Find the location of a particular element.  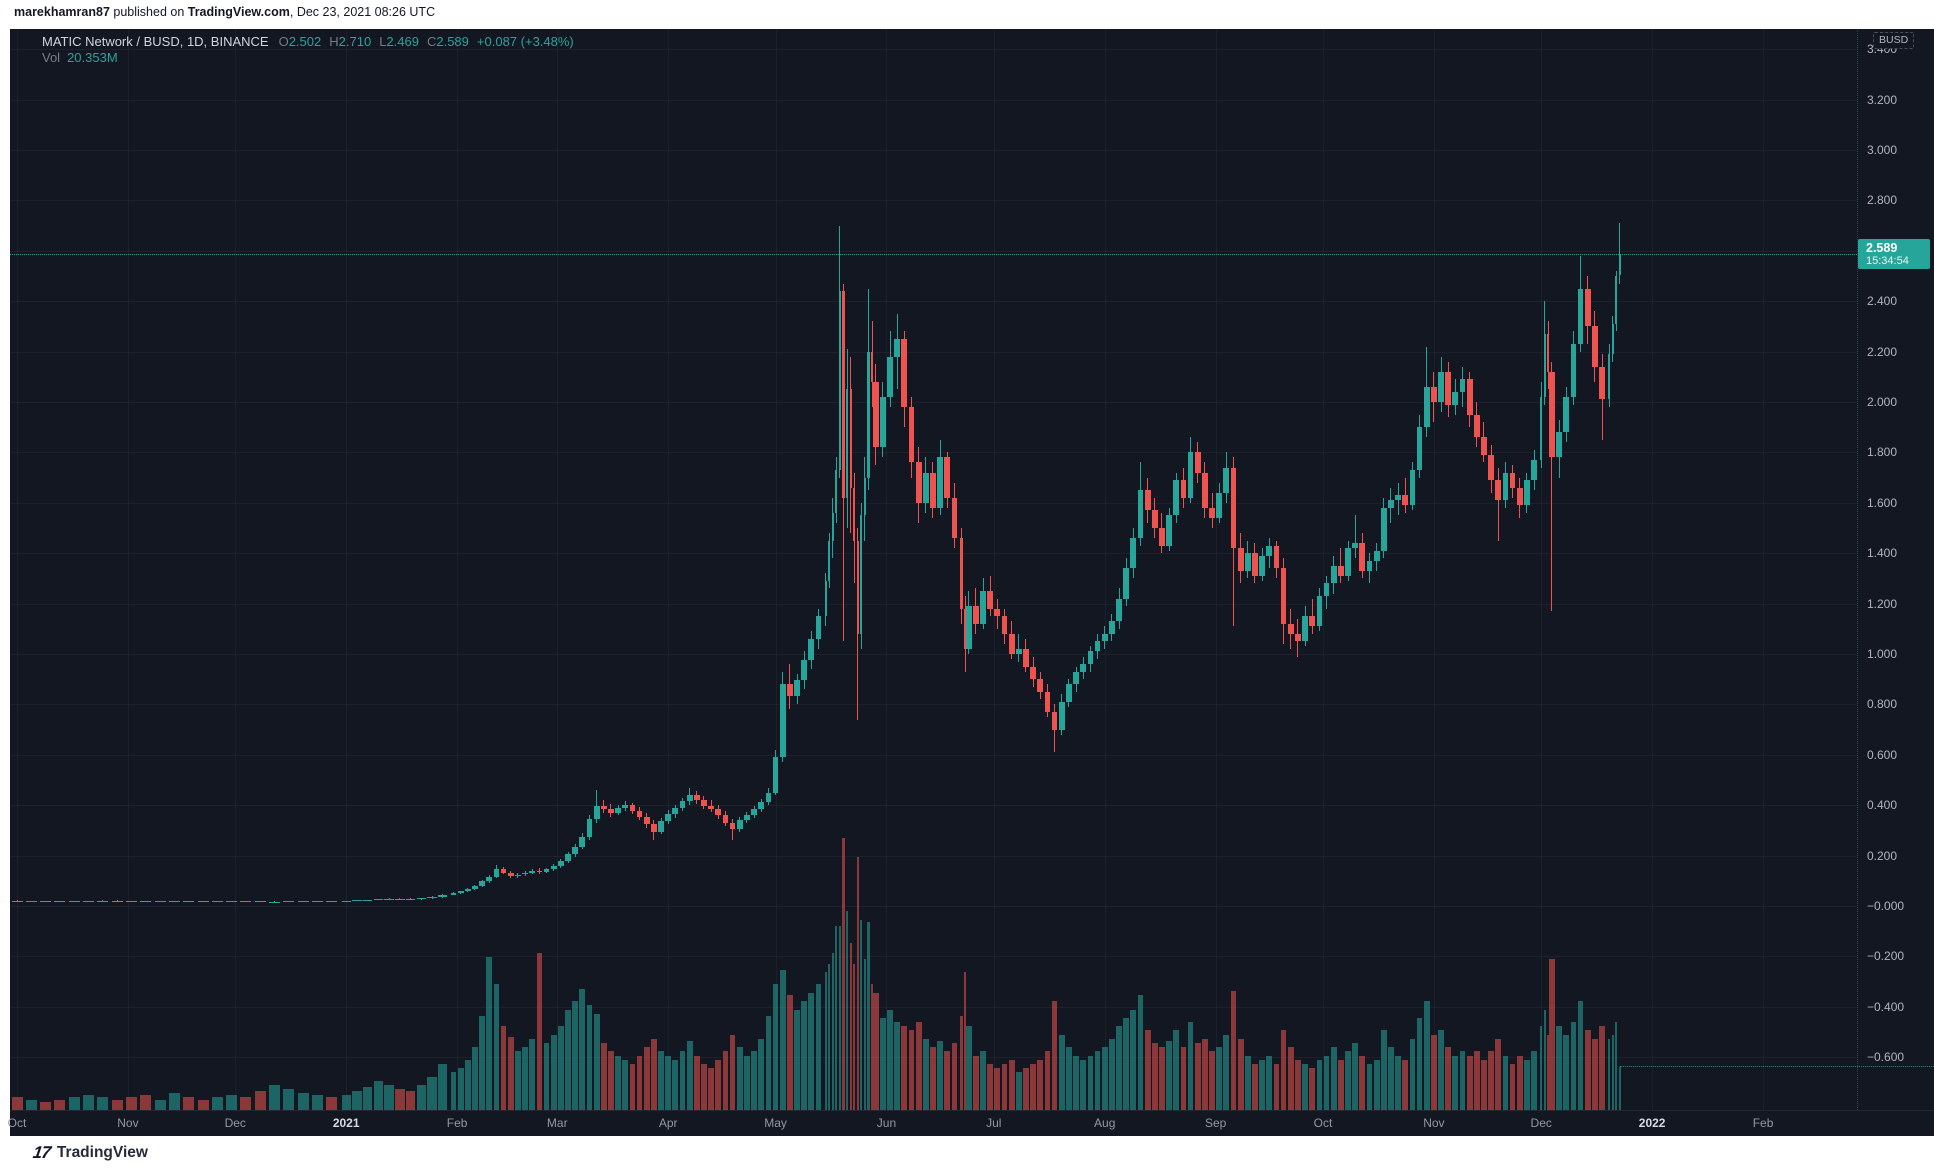

quote-currency-badge: BUSD is located at coordinates (1894, 40).